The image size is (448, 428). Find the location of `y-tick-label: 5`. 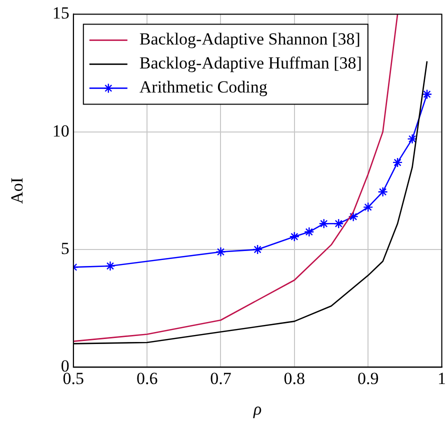

y-tick-label: 5 is located at coordinates (65, 248).